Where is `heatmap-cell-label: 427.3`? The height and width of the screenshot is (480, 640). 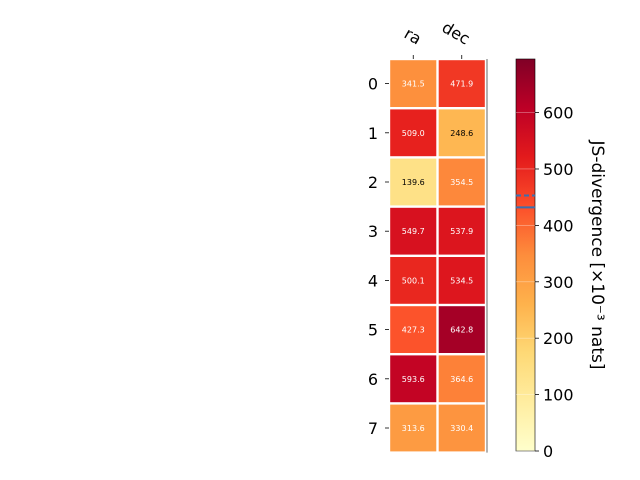 heatmap-cell-label: 427.3 is located at coordinates (413, 330).